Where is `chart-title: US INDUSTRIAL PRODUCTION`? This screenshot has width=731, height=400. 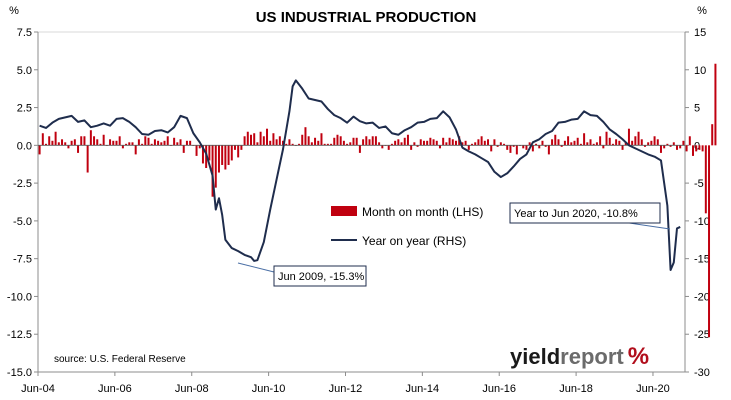 chart-title: US INDUSTRIAL PRODUCTION is located at coordinates (366, 17).